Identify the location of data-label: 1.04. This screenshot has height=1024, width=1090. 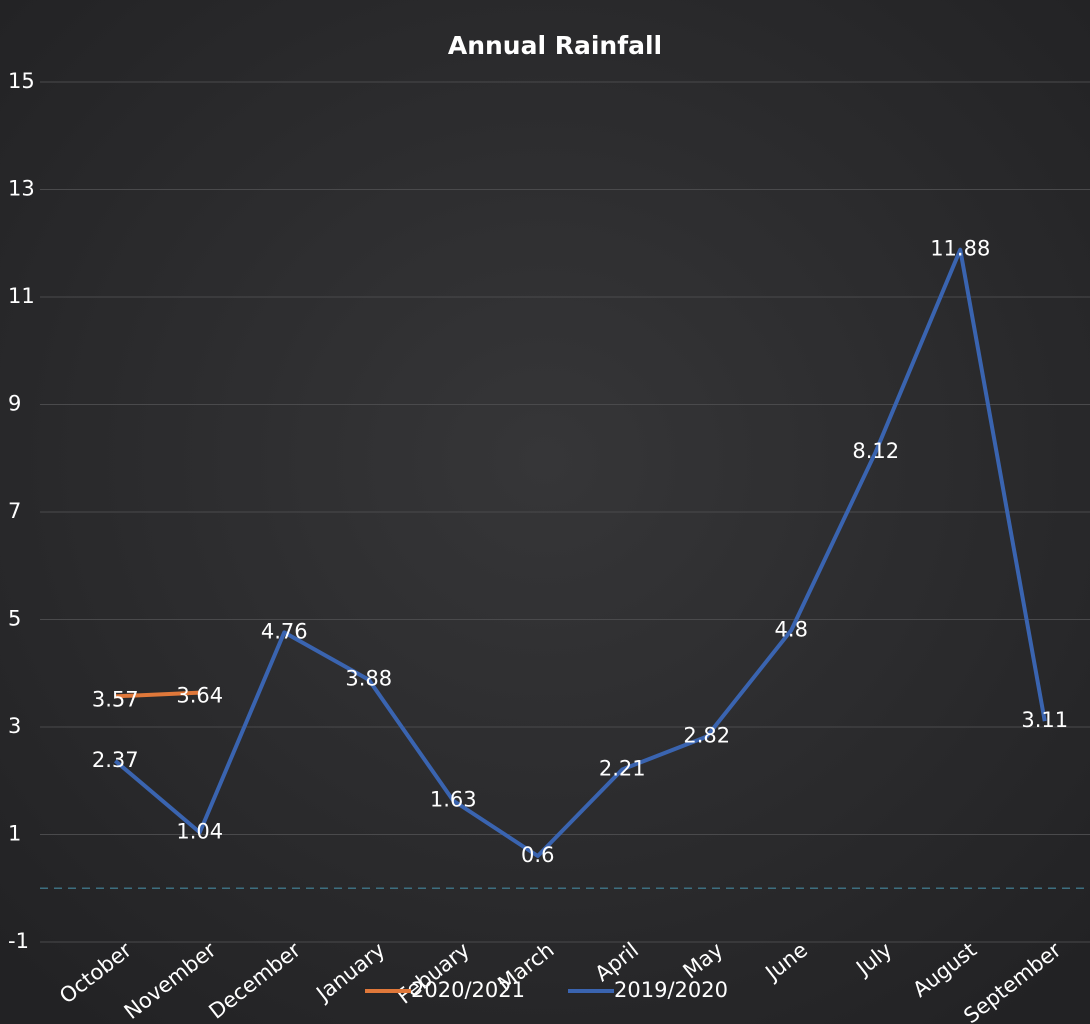
(199, 831).